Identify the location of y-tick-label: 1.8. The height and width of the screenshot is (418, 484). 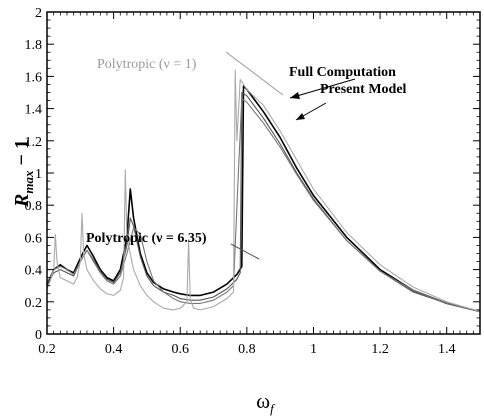
(34, 45).